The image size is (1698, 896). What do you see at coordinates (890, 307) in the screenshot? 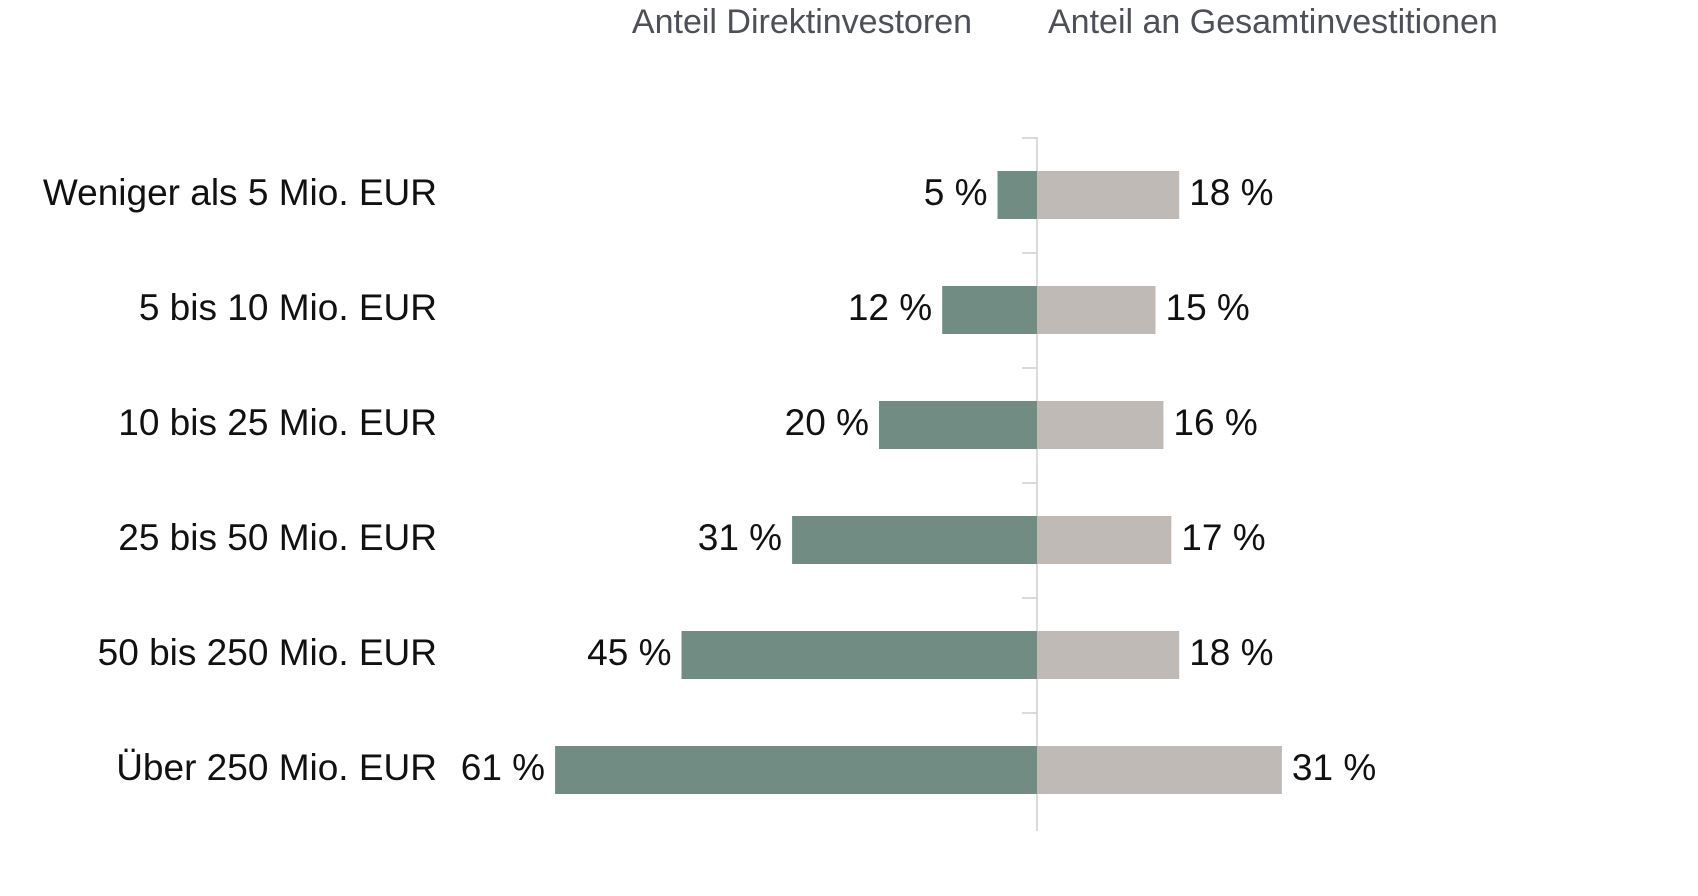
I see `value-label: 12 %` at bounding box center [890, 307].